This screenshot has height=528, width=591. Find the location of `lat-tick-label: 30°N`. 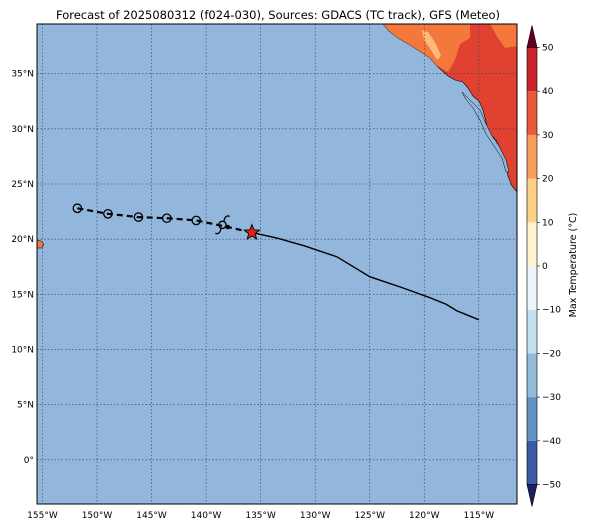

lat-tick-label: 30°N is located at coordinates (22, 130).